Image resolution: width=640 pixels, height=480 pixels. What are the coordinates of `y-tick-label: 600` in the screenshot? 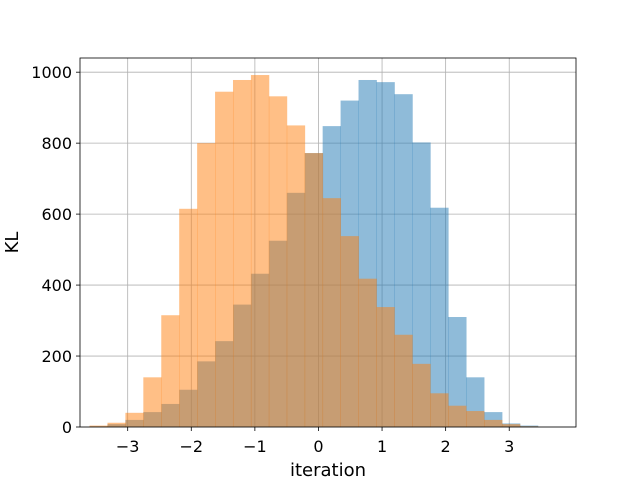 It's located at (56, 214).